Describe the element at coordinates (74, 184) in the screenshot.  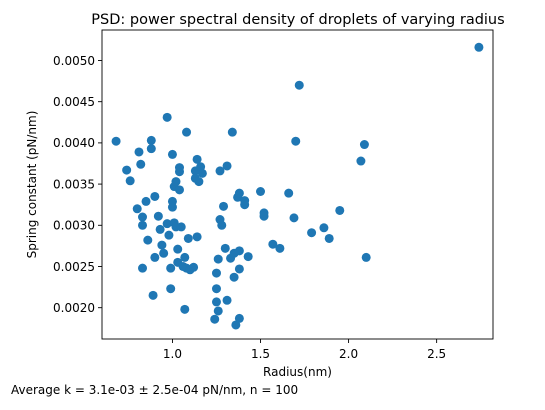
I see `y-tick-label: 0.0035` at that location.